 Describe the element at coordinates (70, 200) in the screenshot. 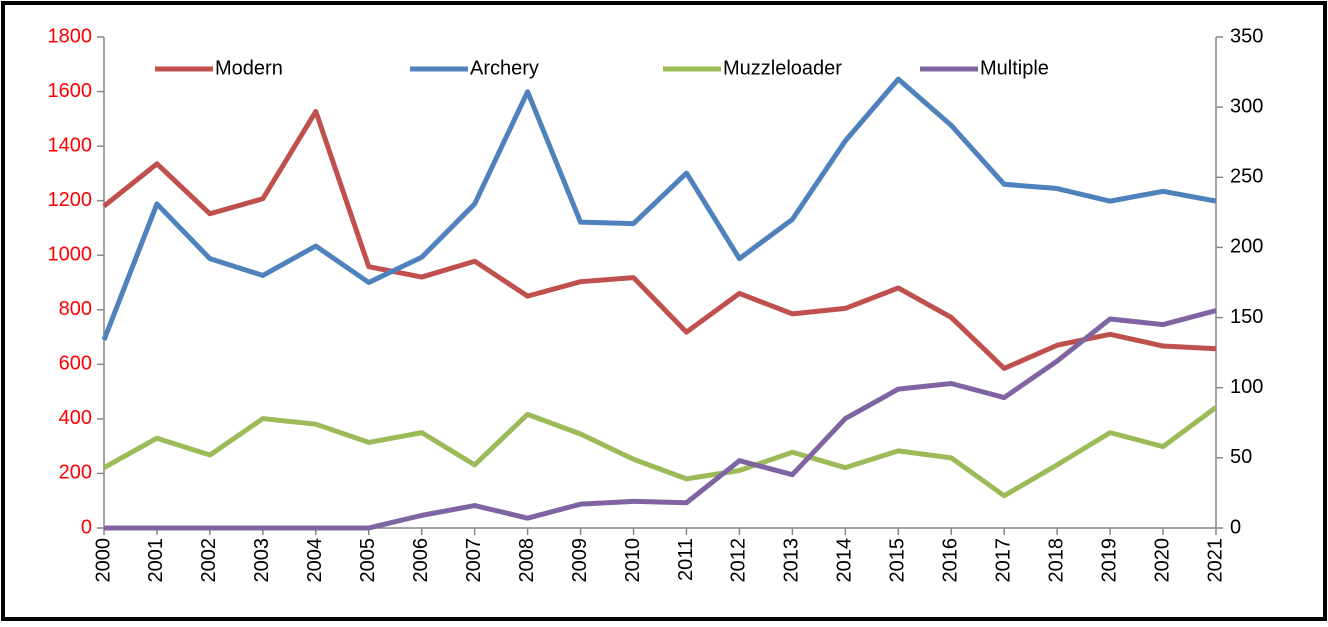

I see `y-tick-label: 1200` at that location.